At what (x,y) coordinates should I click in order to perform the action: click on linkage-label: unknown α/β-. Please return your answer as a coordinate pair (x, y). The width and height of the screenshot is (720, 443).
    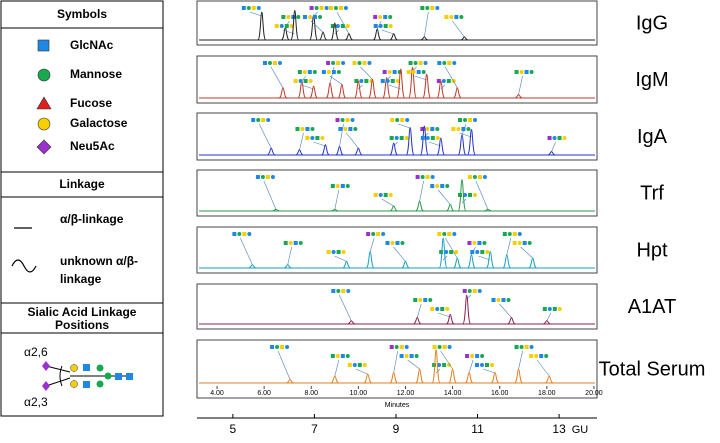
    Looking at the image, I should click on (99, 261).